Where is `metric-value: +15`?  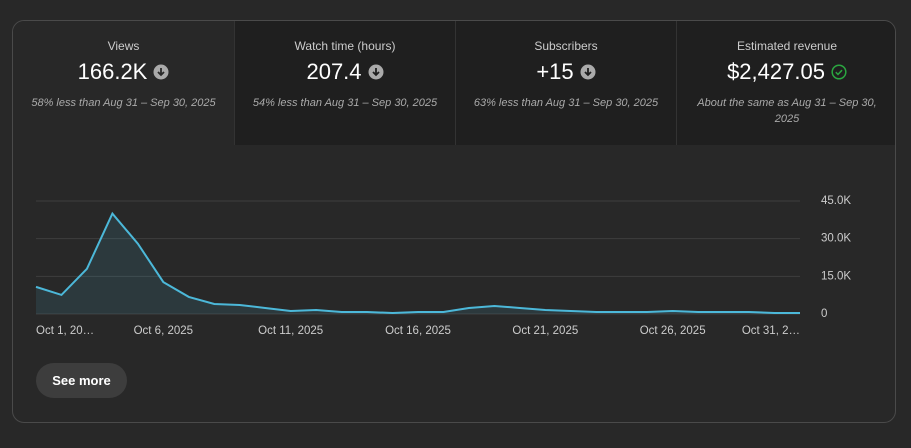 metric-value: +15 is located at coordinates (555, 71).